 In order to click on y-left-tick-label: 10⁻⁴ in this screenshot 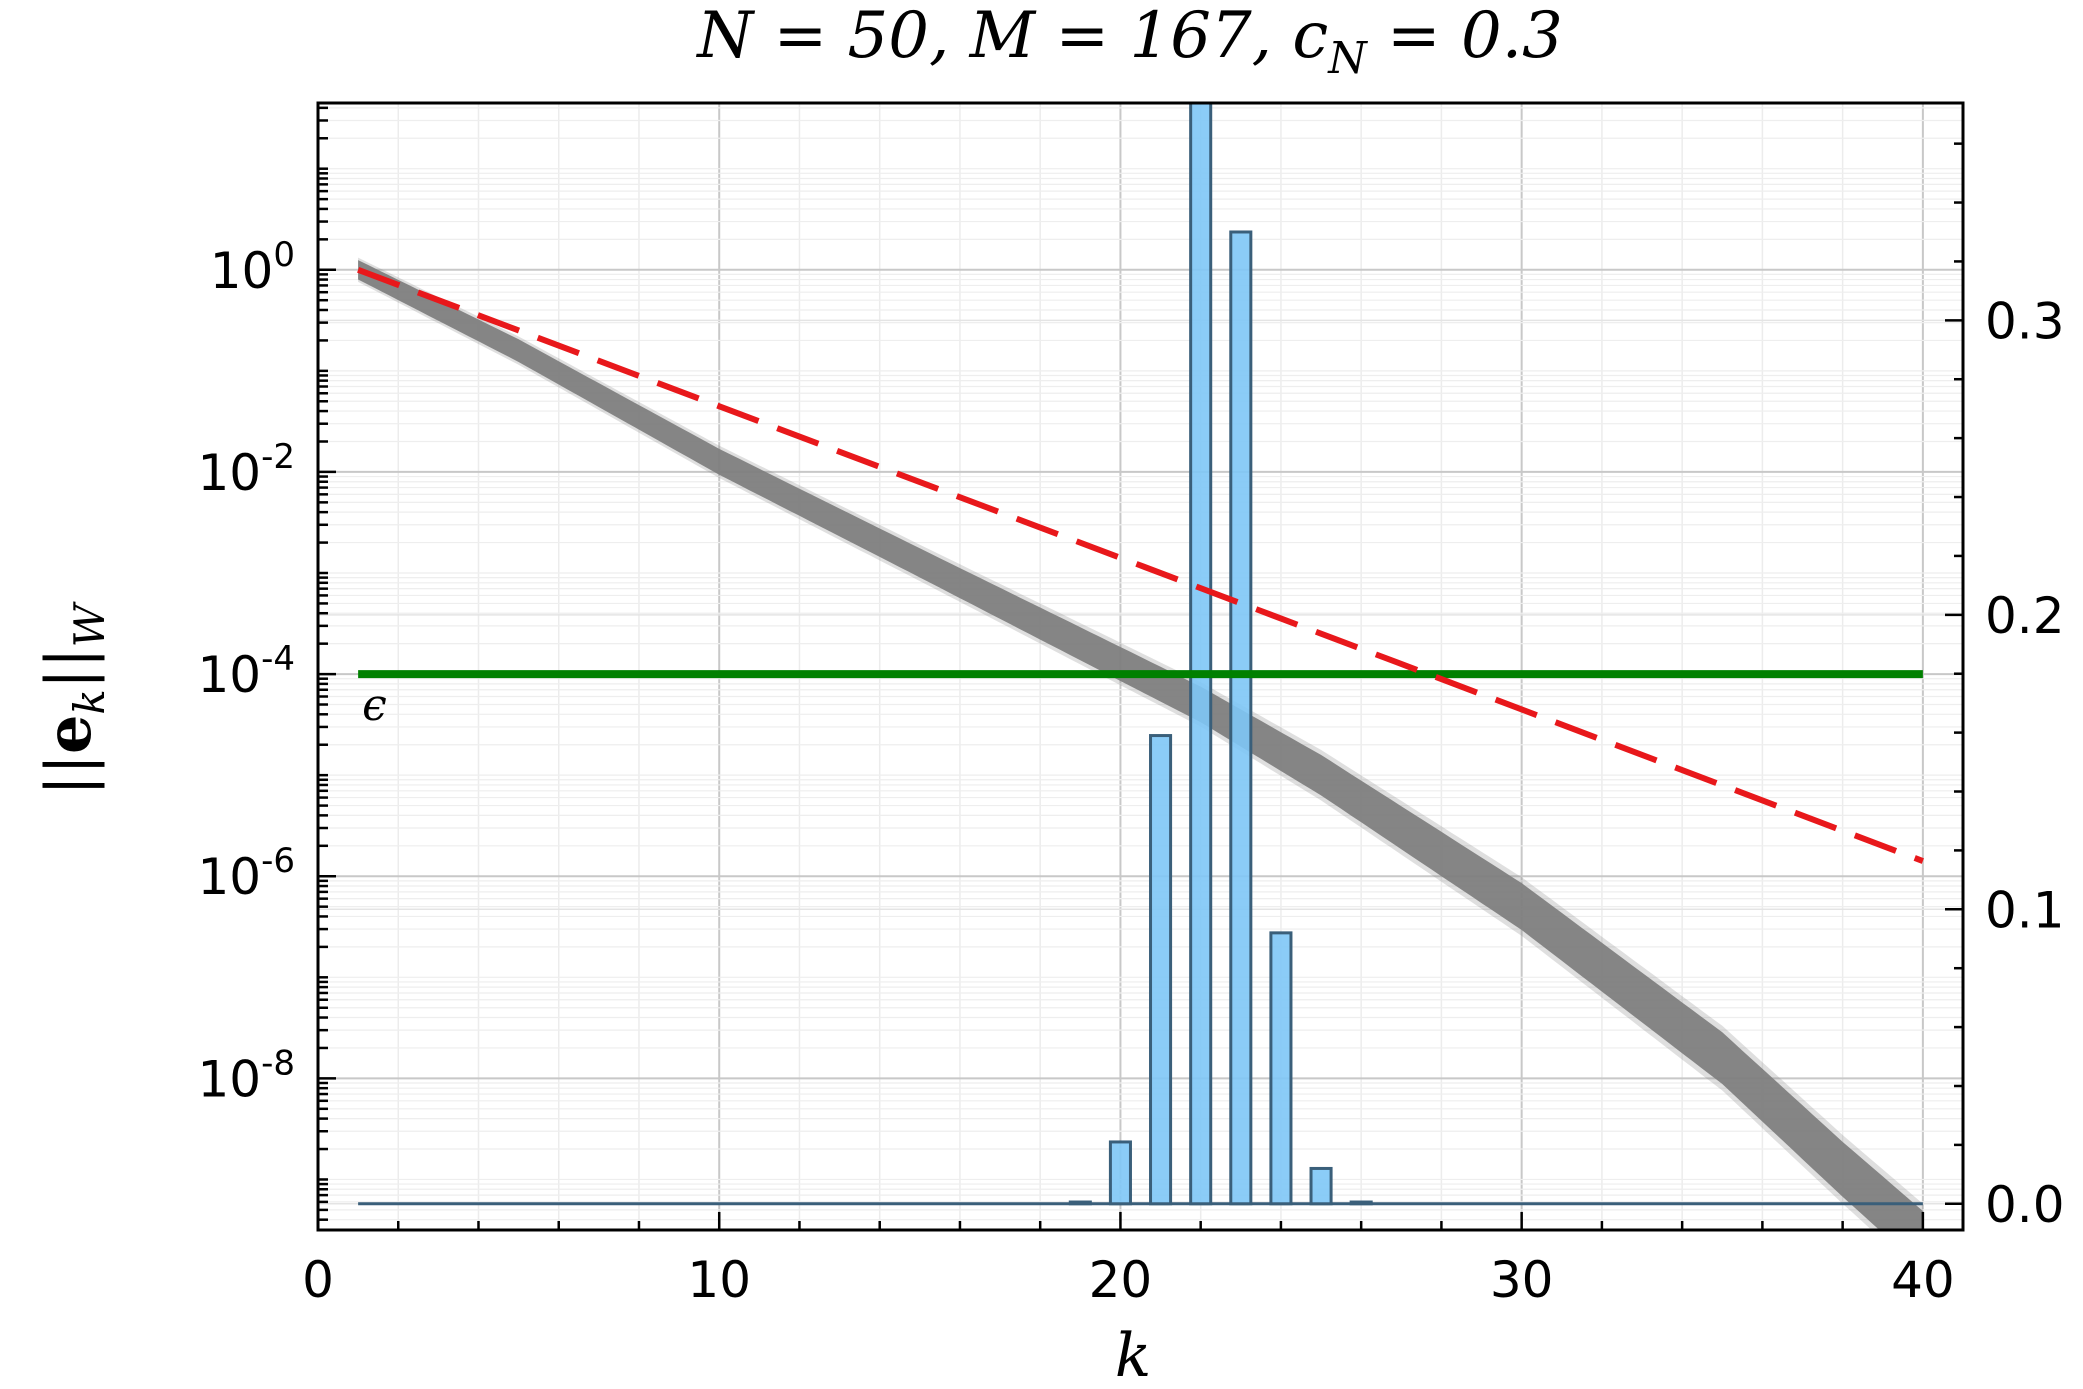, I will do `click(246, 671)`.